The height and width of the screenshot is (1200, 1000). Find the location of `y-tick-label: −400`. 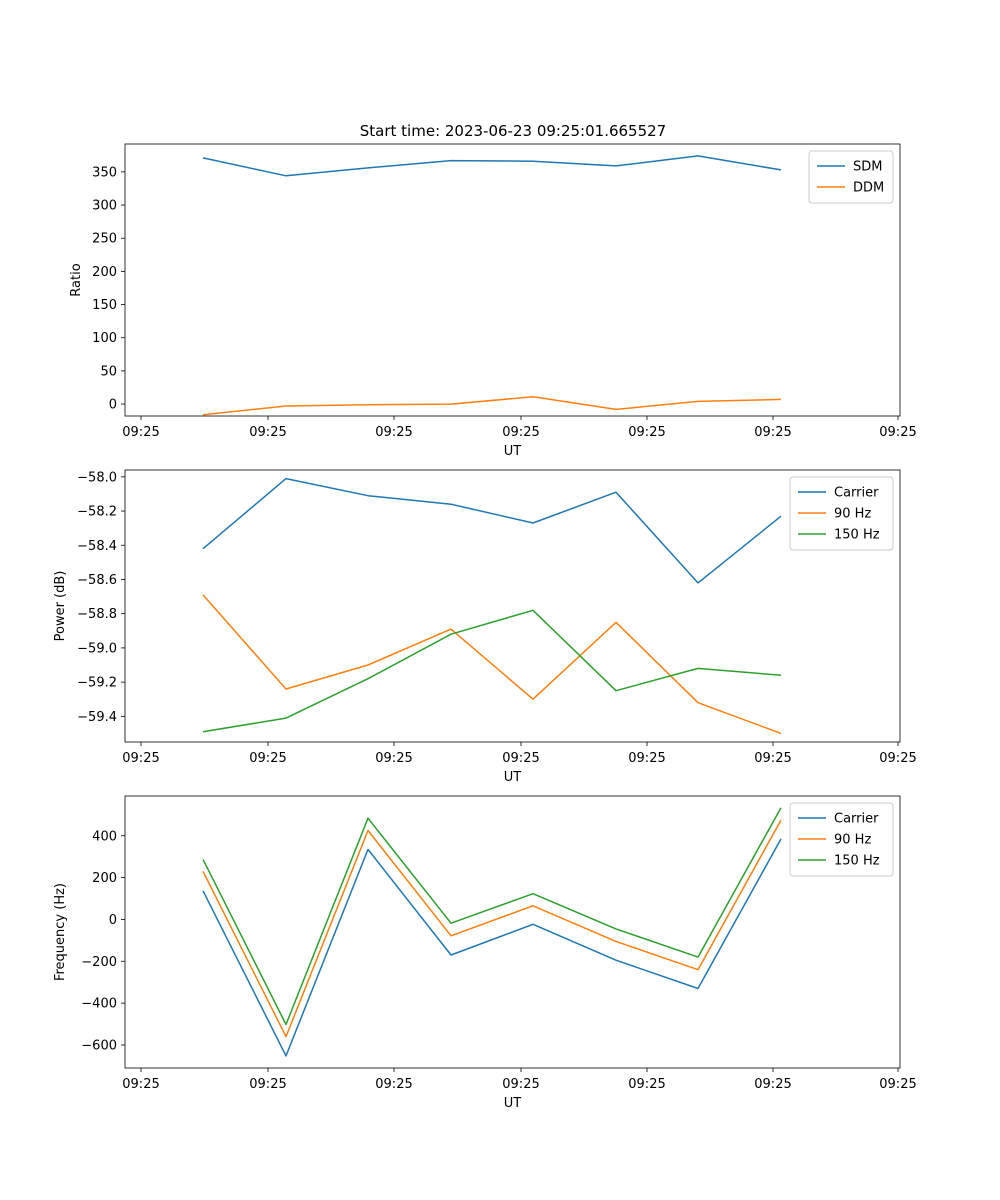

y-tick-label: −400 is located at coordinates (99, 1004).